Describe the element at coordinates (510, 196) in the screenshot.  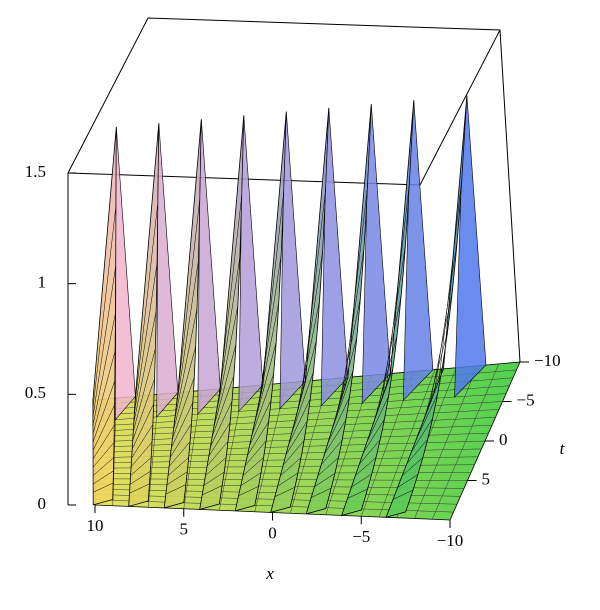
I see `box-edge` at that location.